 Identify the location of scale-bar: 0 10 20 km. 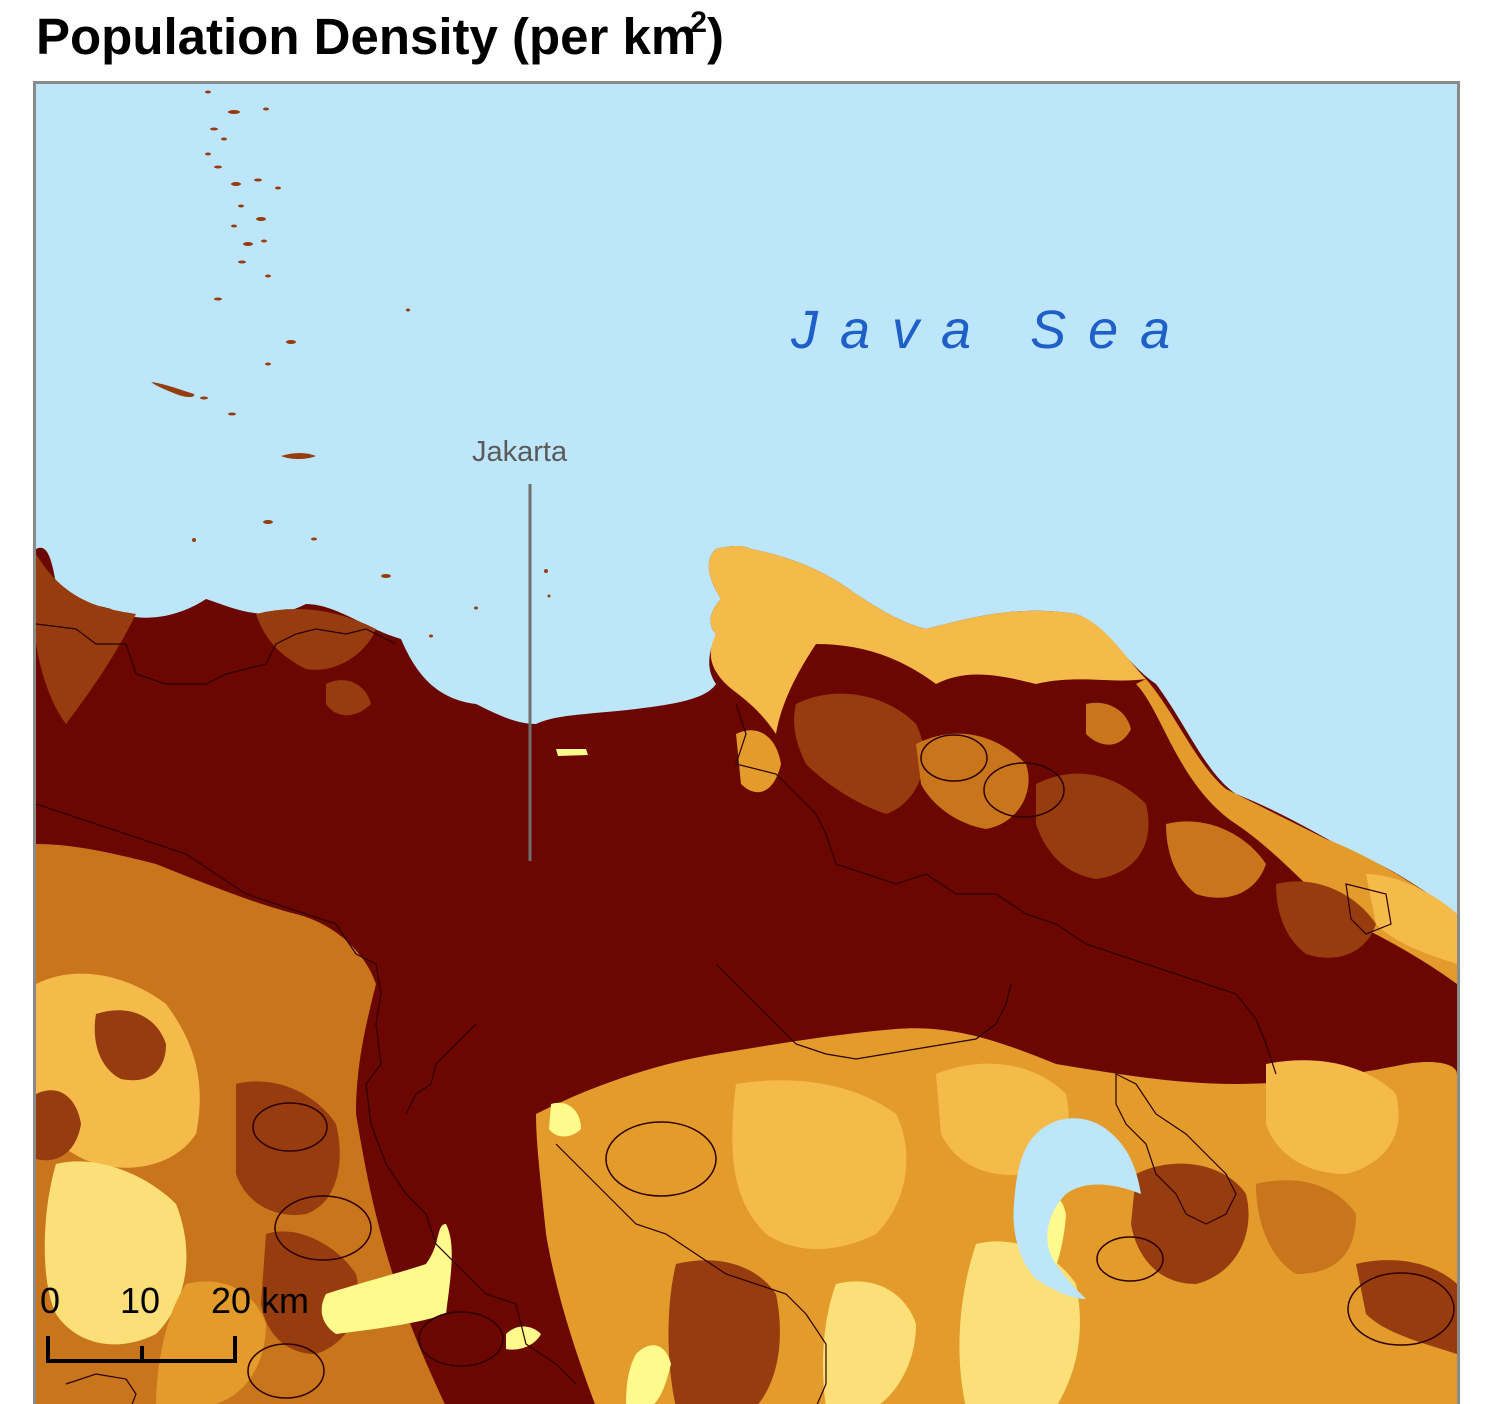
(174, 1321).